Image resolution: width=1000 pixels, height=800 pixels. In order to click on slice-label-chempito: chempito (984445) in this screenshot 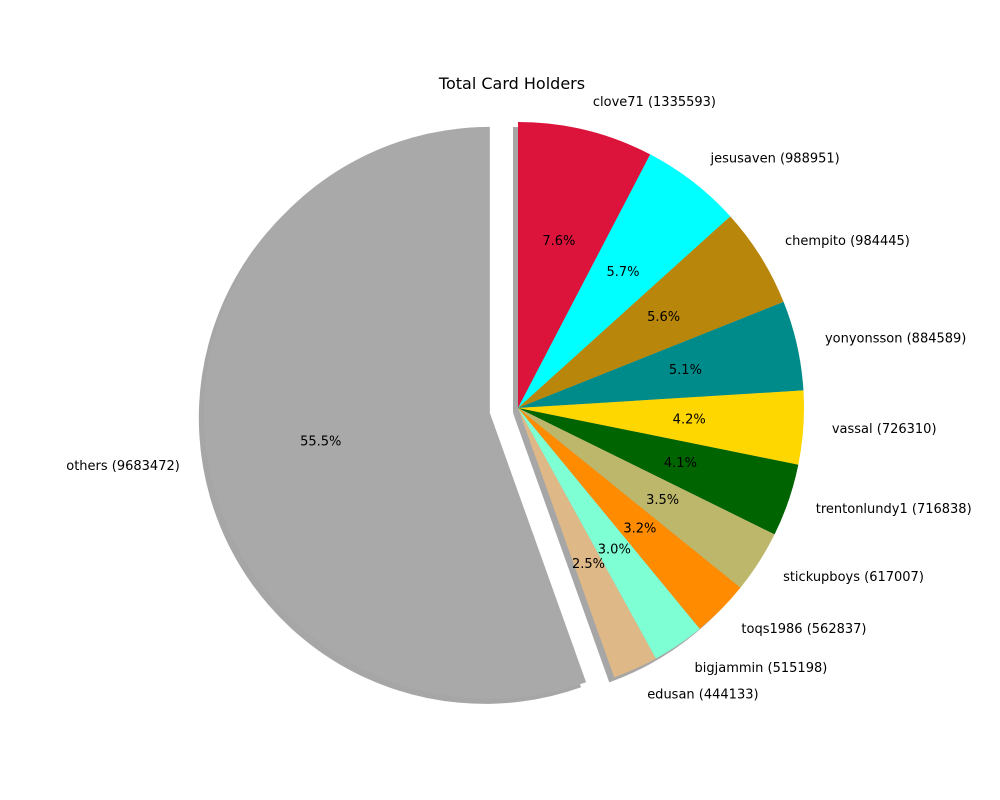, I will do `click(847, 241)`.